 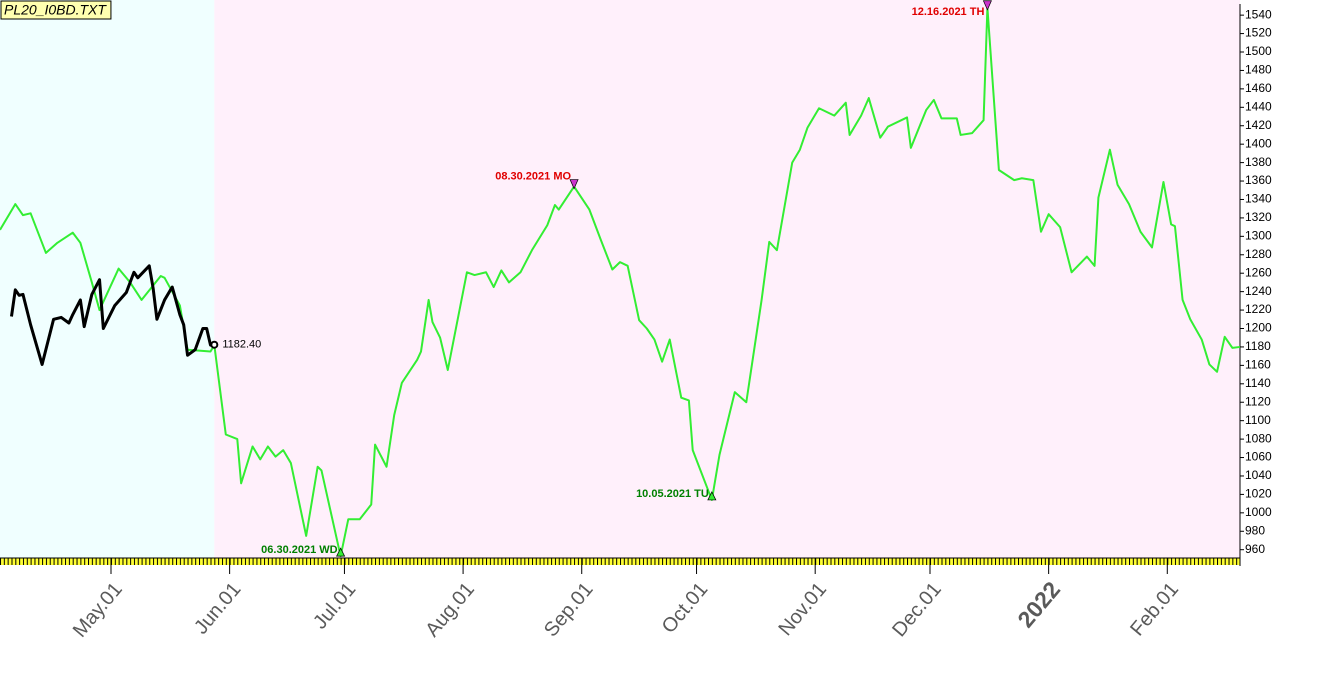 What do you see at coordinates (1258, 180) in the screenshot?
I see `y-tick-label: 1360` at bounding box center [1258, 180].